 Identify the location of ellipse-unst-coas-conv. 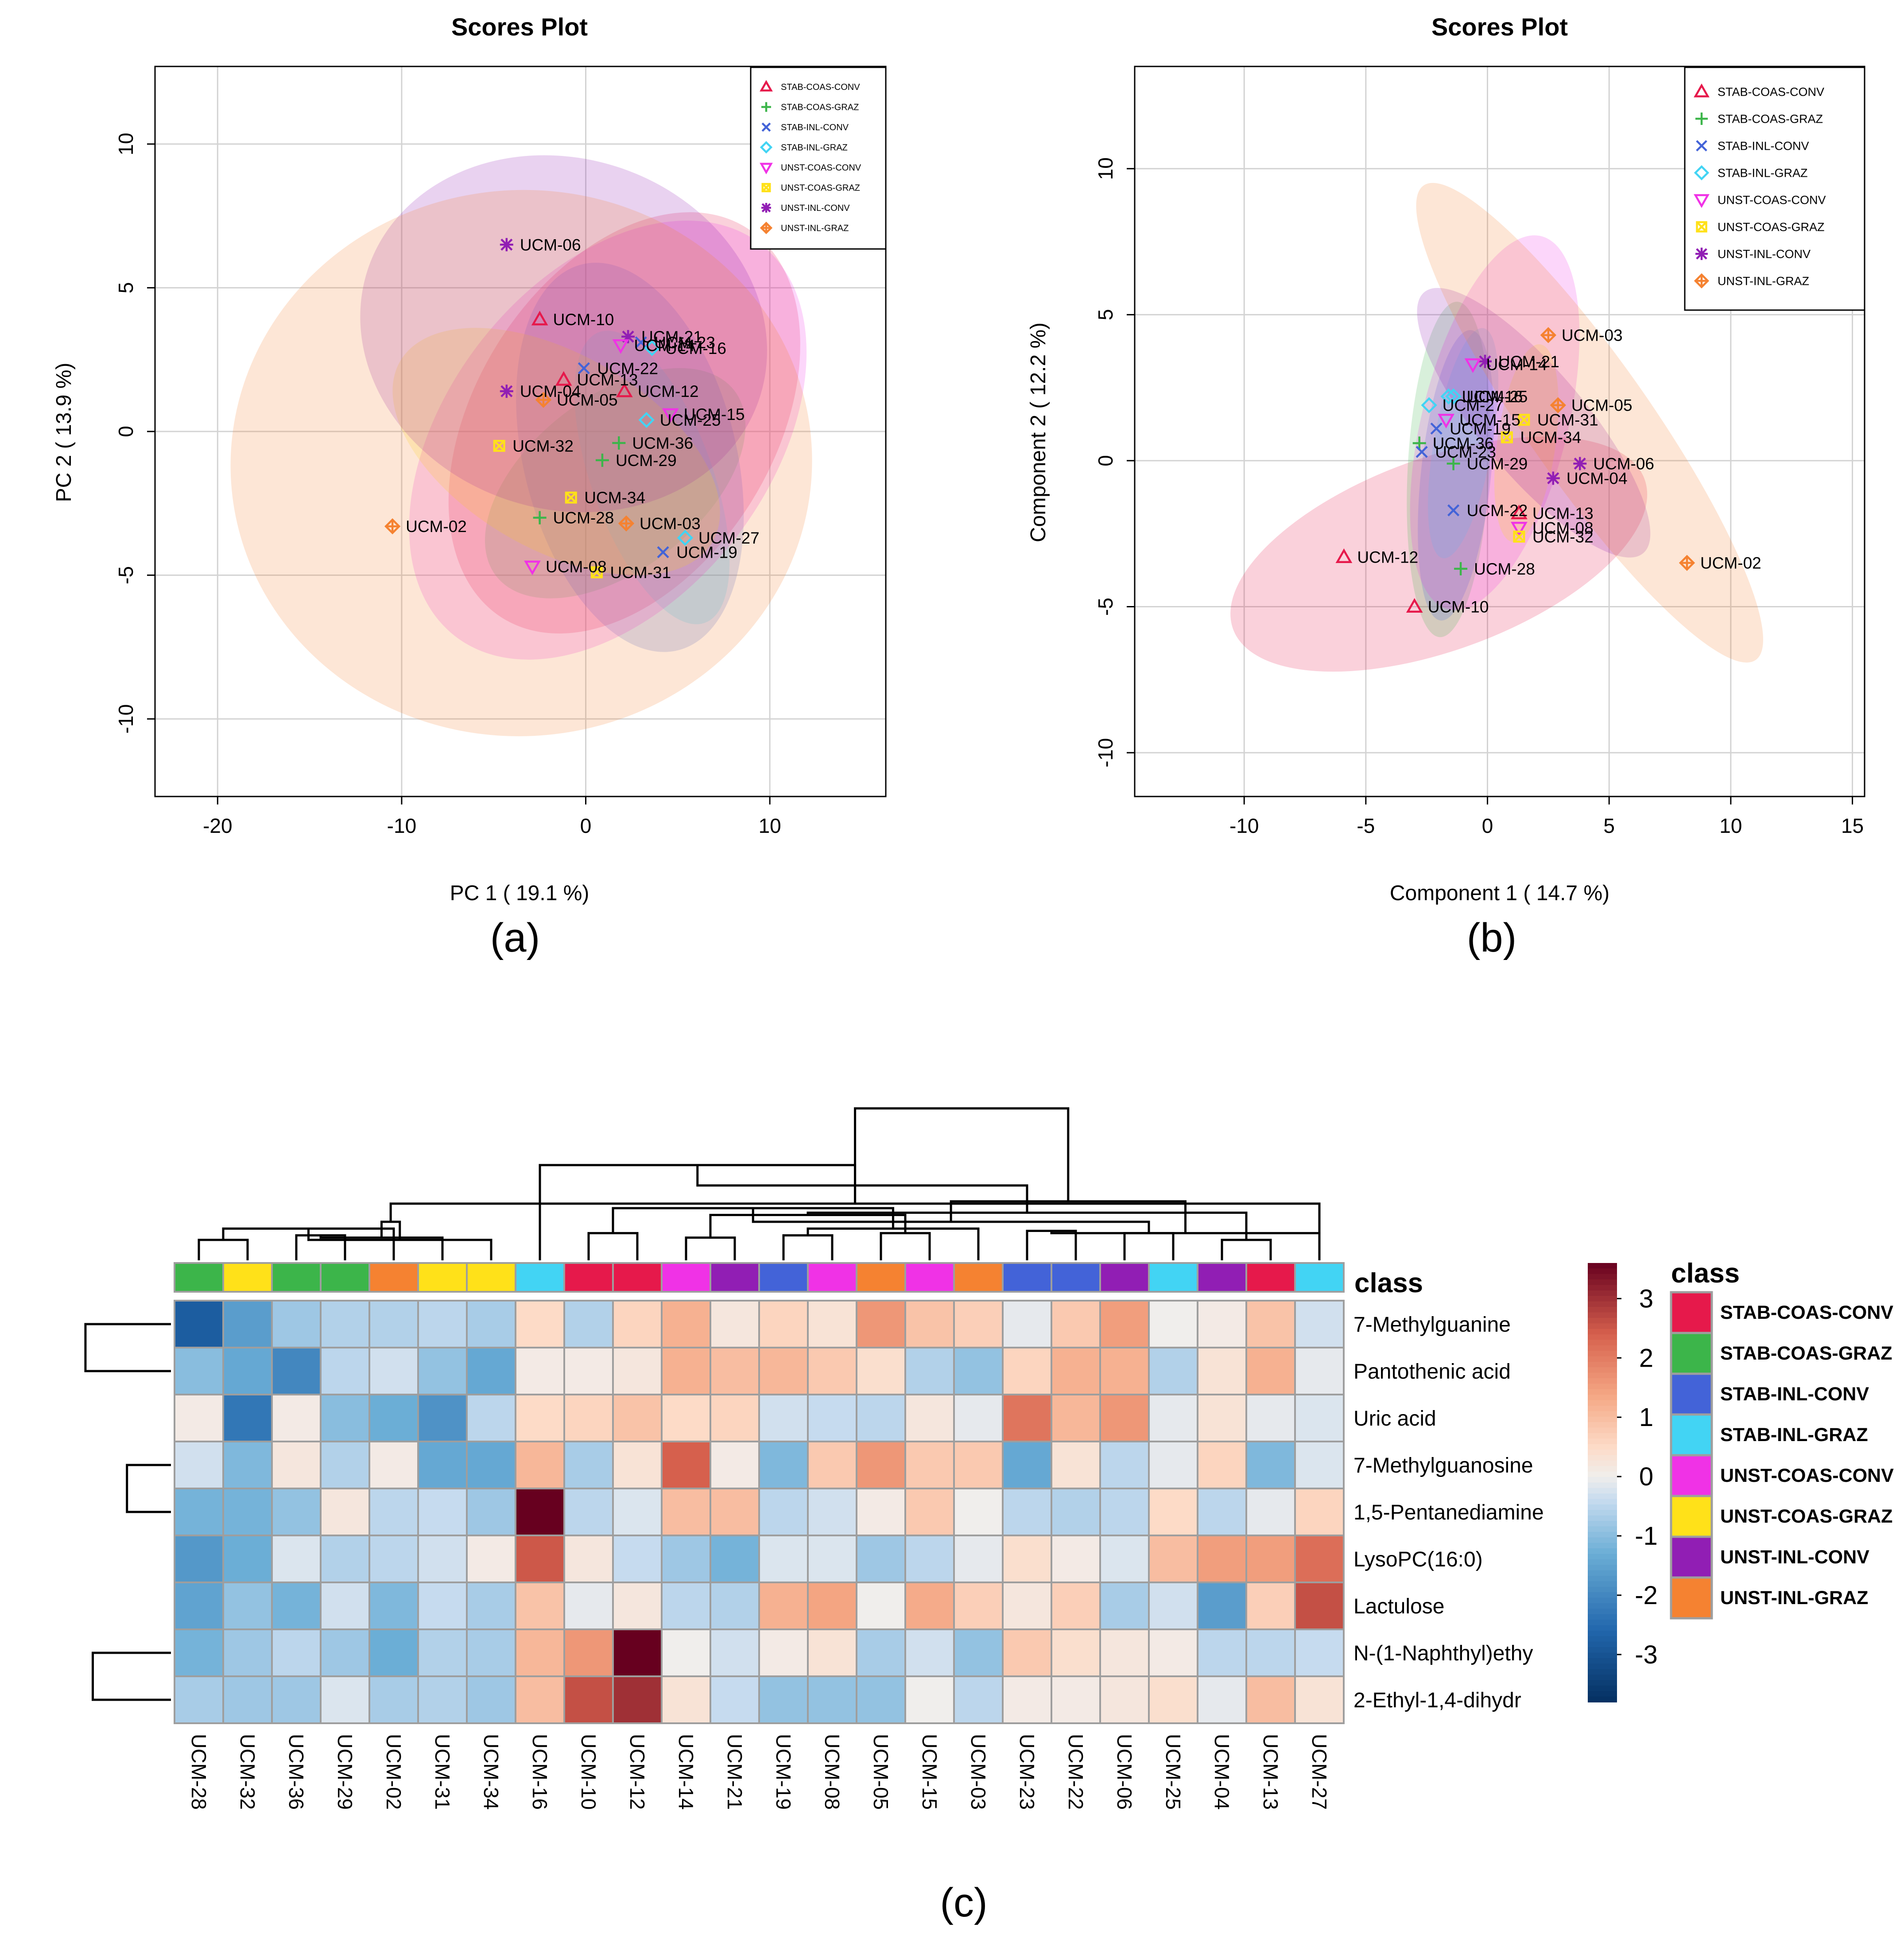
(1495, 422).